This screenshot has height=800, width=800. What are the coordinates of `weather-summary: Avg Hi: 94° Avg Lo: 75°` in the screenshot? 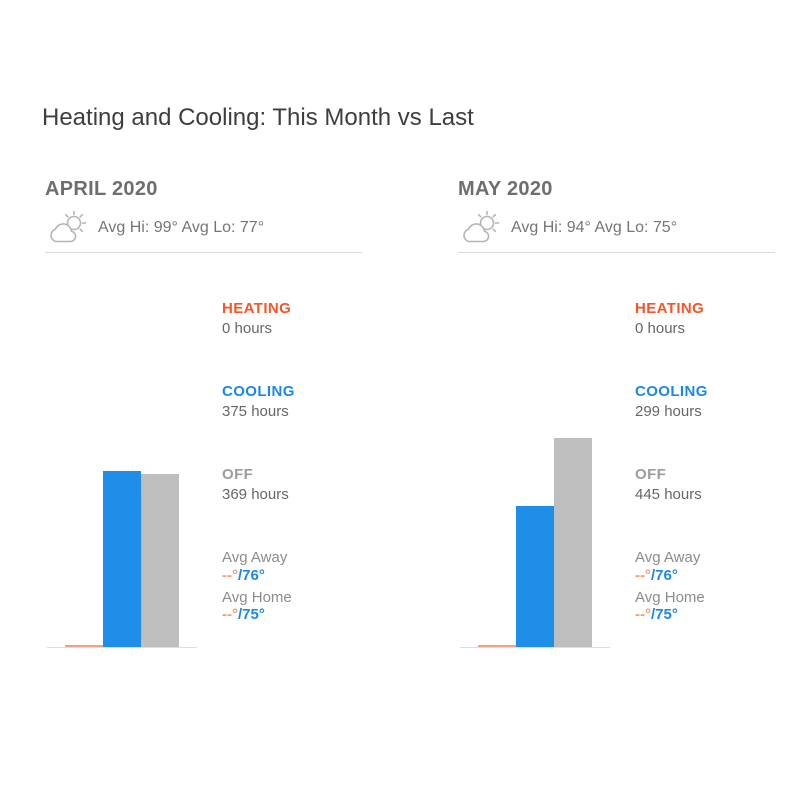 It's located at (567, 228).